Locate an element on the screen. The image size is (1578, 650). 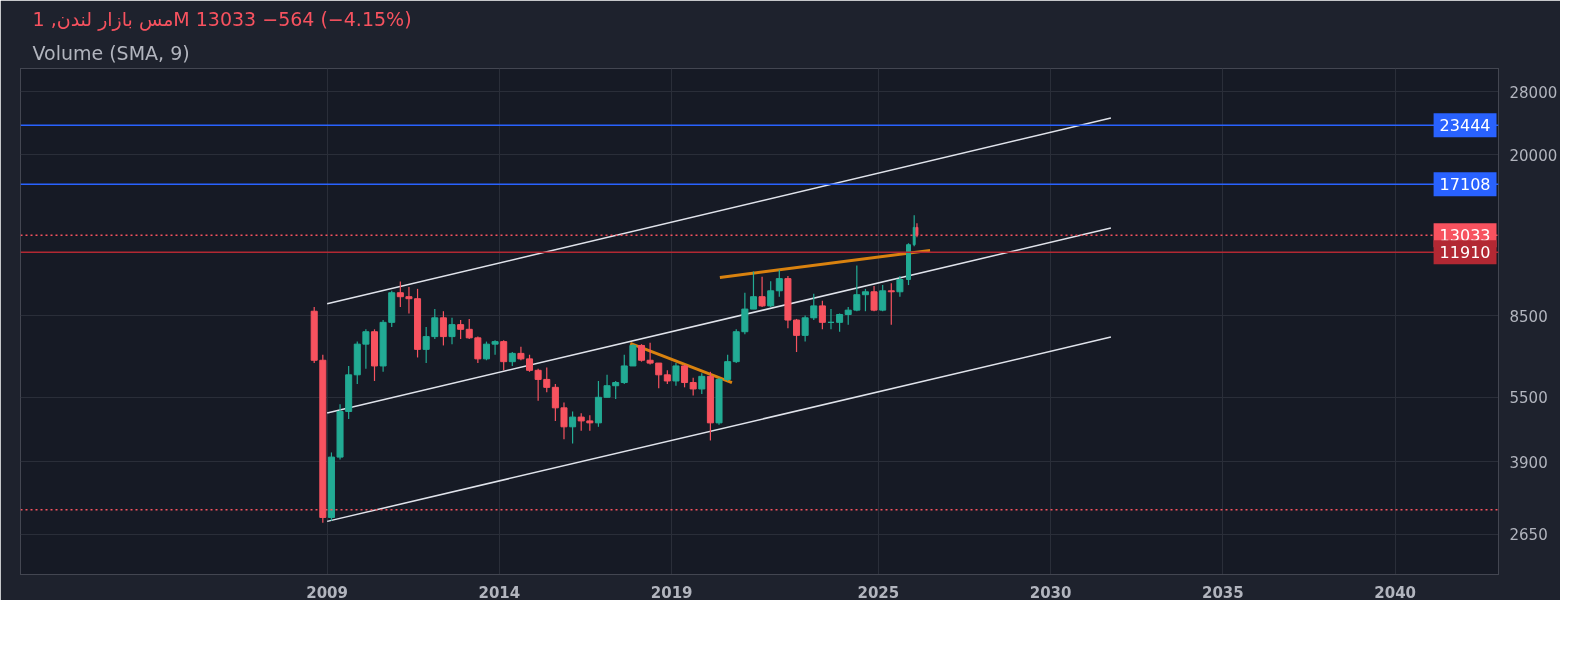
x-tick-label: 2019 is located at coordinates (671, 592).